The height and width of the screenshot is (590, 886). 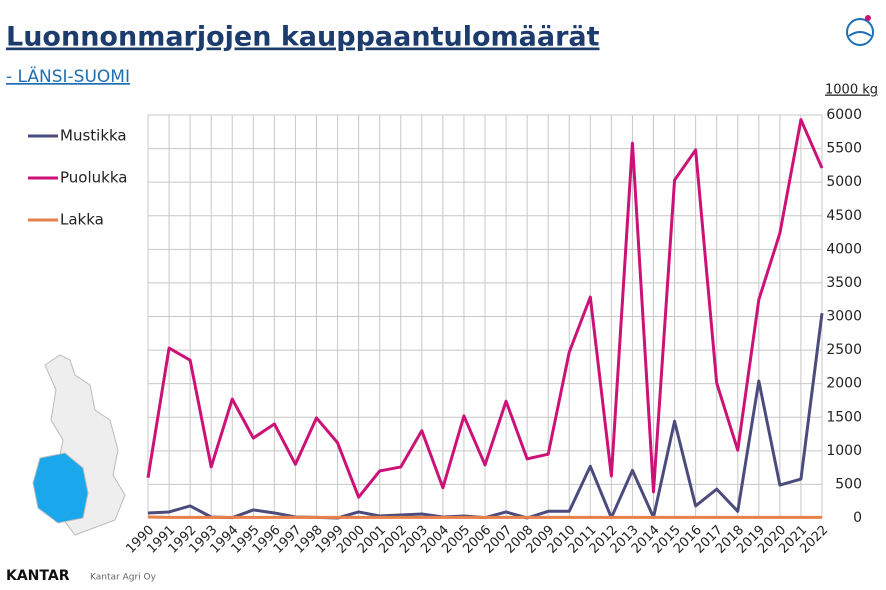 I want to click on y-tick-label: 4500, so click(x=844, y=216).